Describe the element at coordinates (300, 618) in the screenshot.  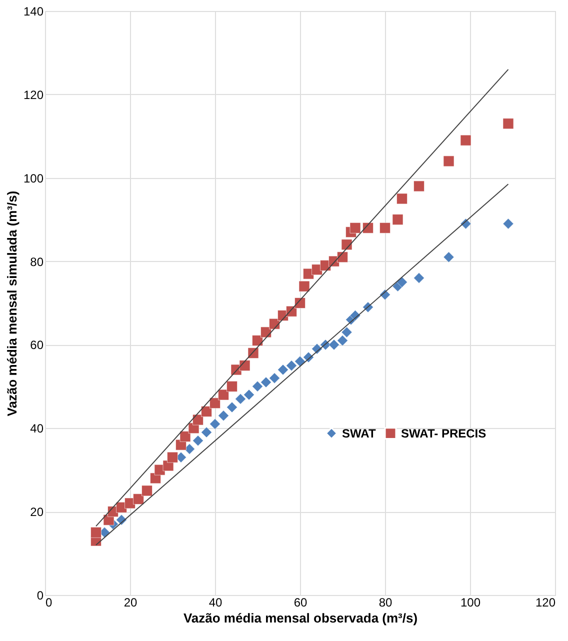
I see `x-axis-title: Vazão média mensal observada (m³/s)` at that location.